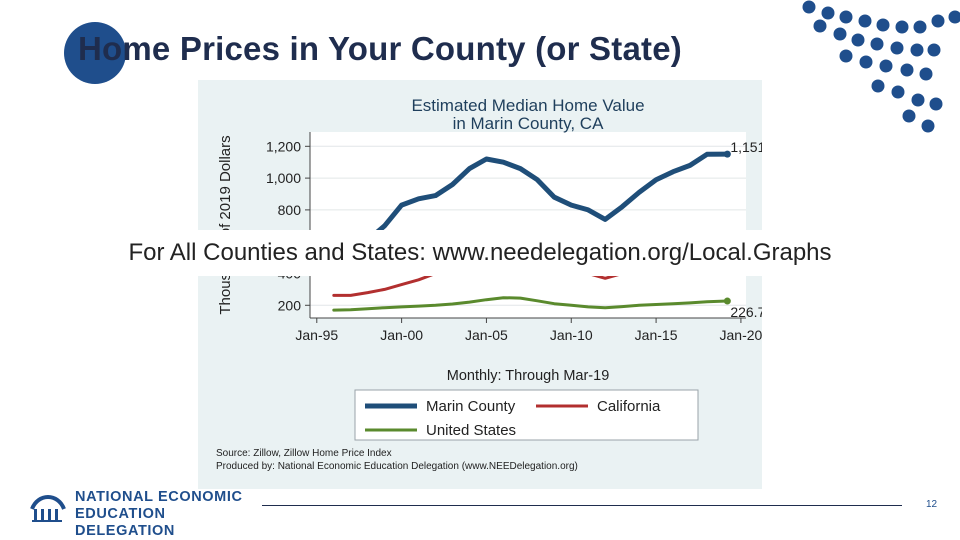 The width and height of the screenshot is (960, 540). What do you see at coordinates (527, 105) in the screenshot?
I see `chart-title-line: Estimated Median Home Value` at bounding box center [527, 105].